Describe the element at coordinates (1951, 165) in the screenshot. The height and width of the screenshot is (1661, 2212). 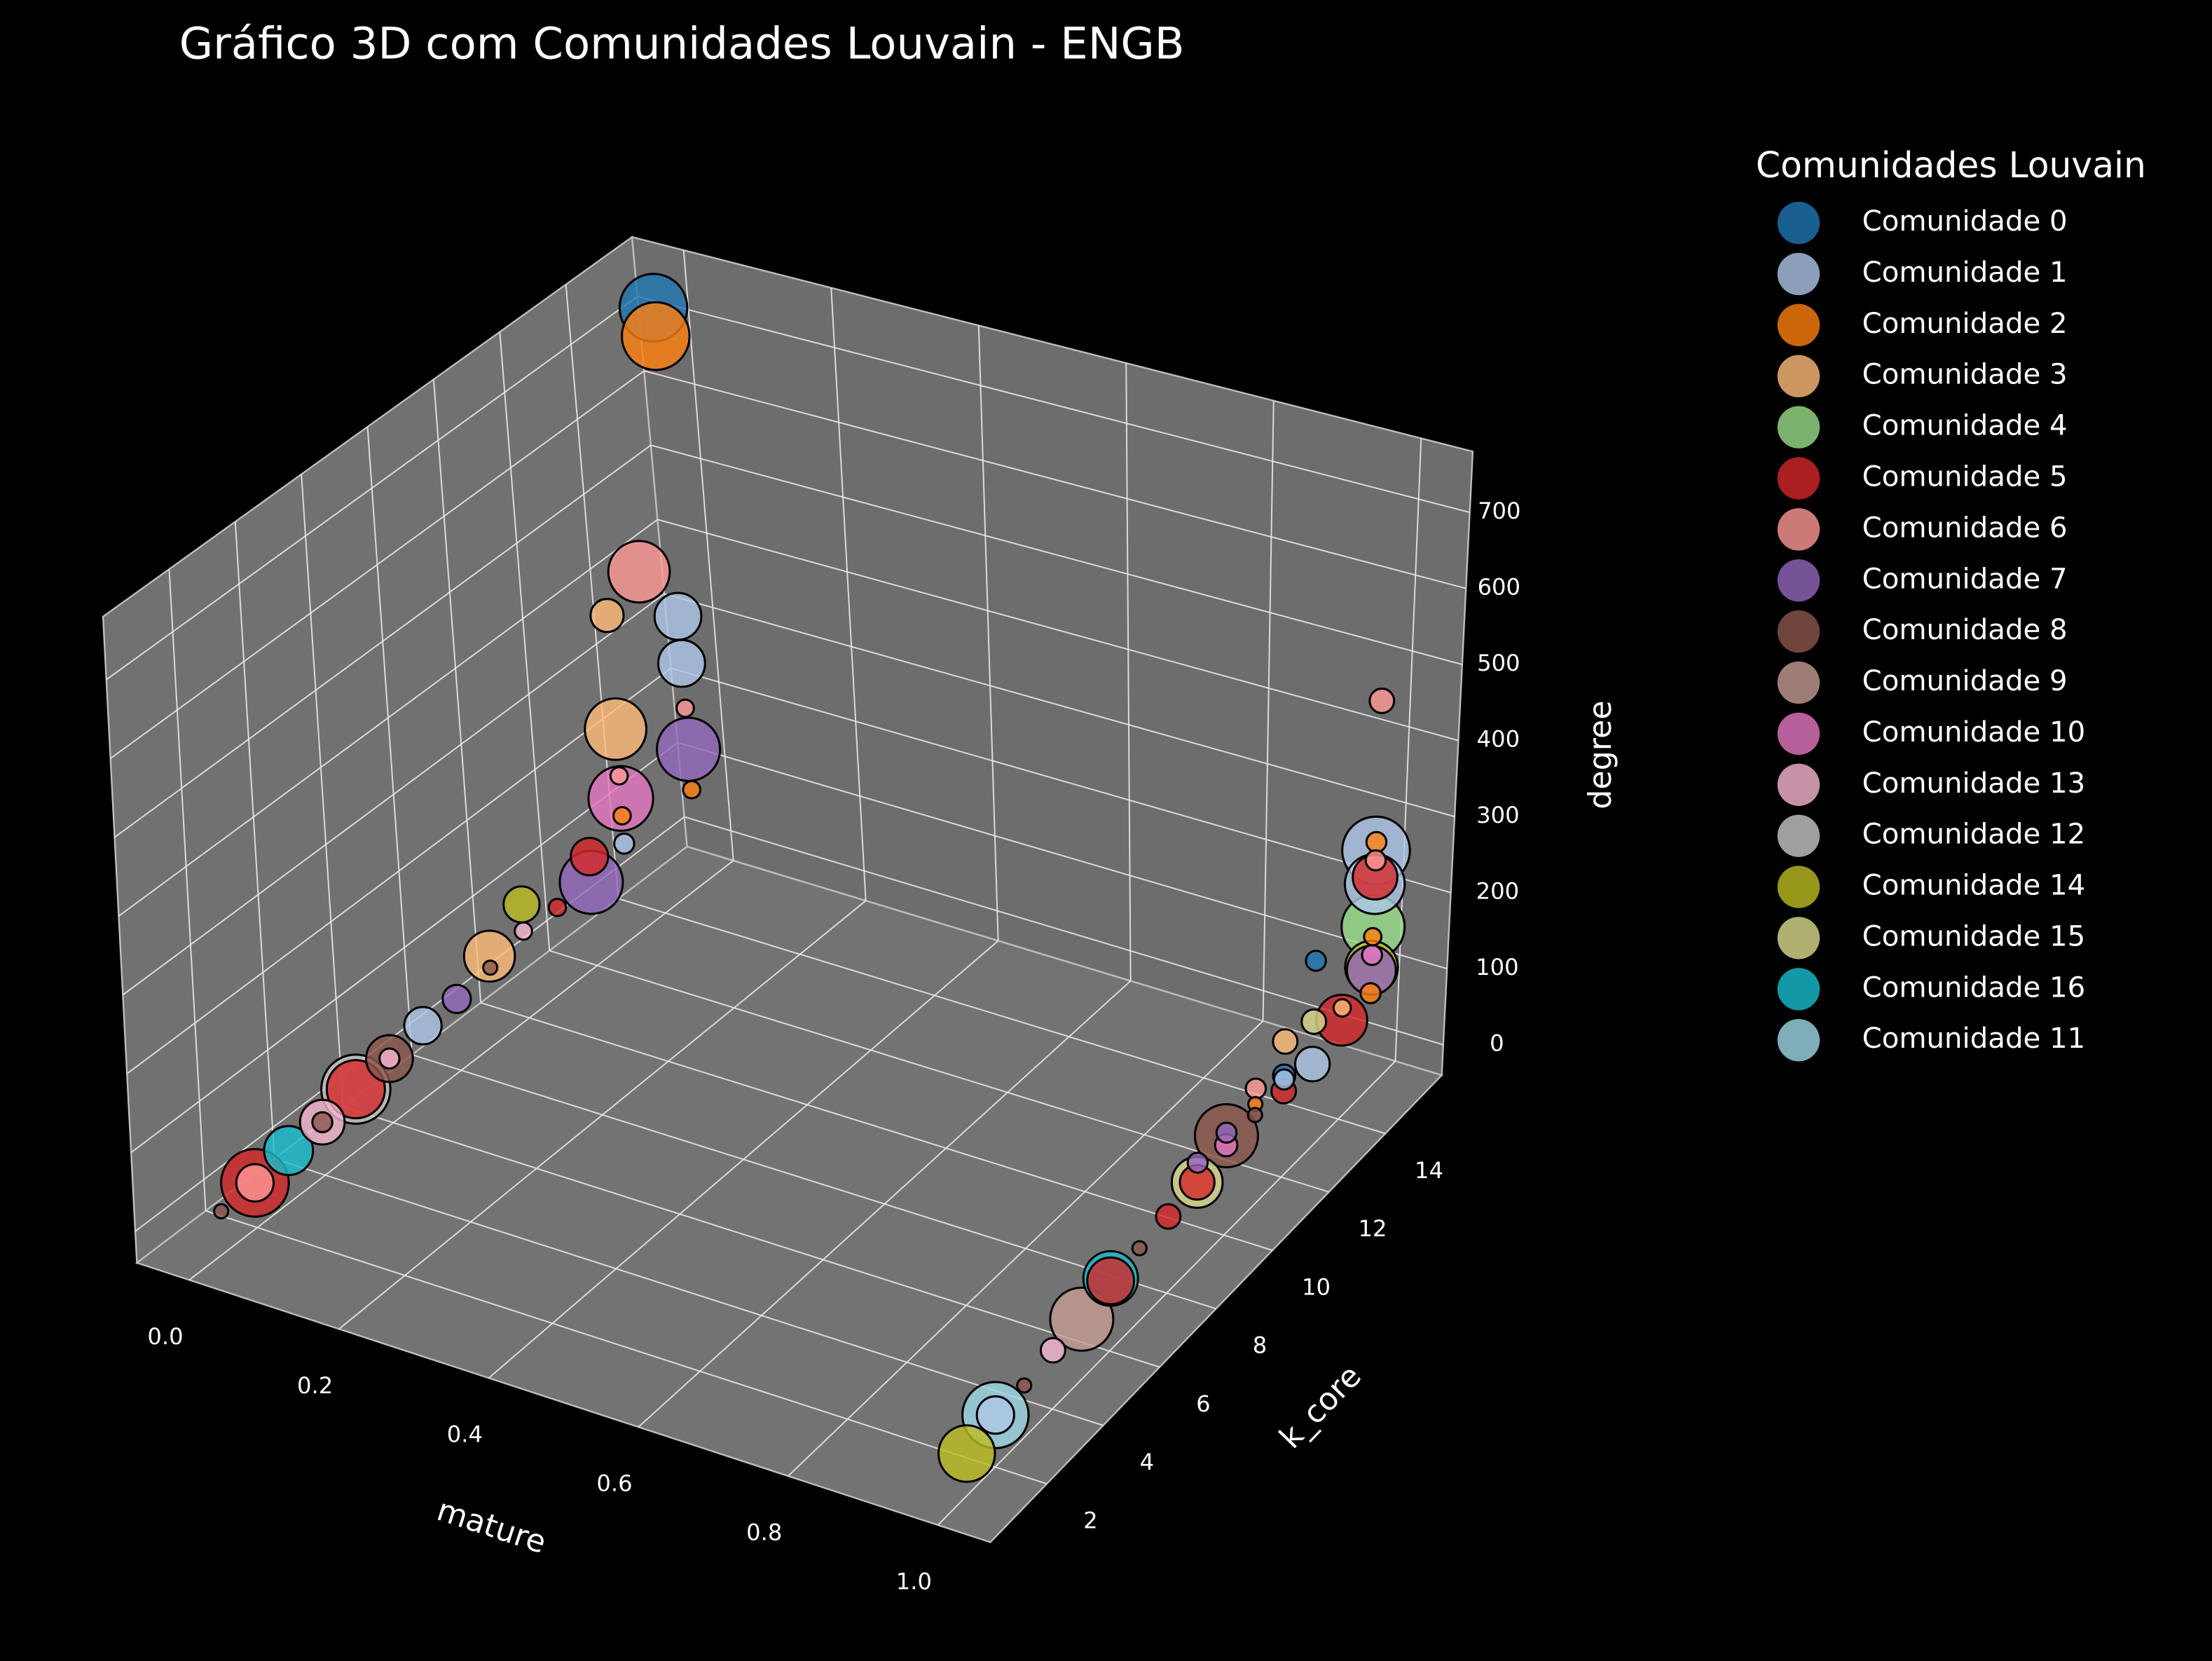
I see `legend-title: Comunidades Louvain` at that location.